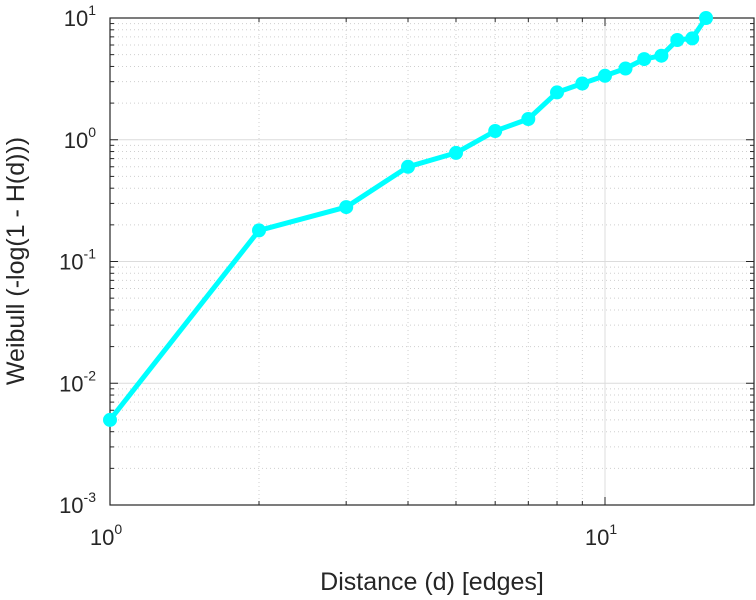 This screenshot has width=756, height=600. What do you see at coordinates (432, 582) in the screenshot?
I see `x-axis-label: Distance (d) [edges]` at bounding box center [432, 582].